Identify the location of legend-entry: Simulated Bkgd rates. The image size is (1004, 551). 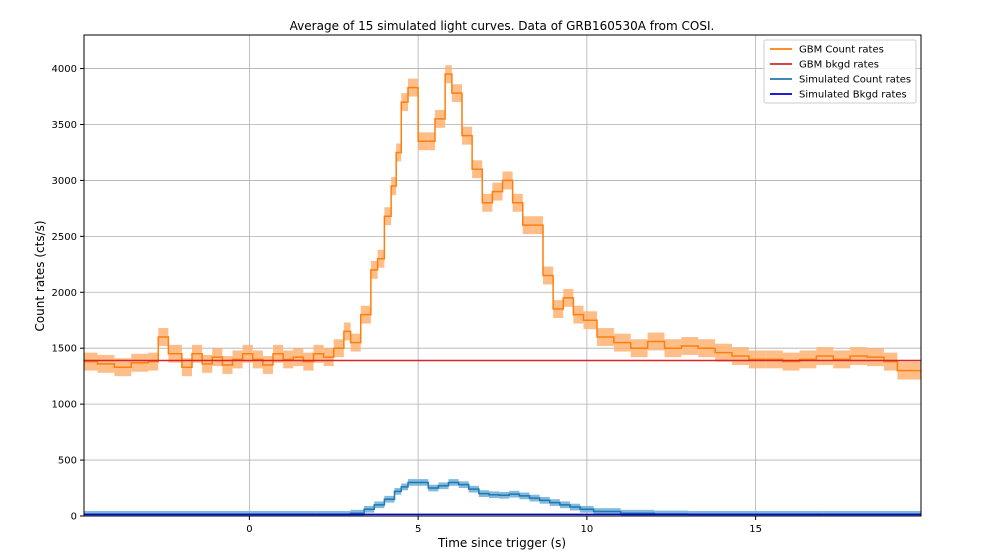
(853, 95).